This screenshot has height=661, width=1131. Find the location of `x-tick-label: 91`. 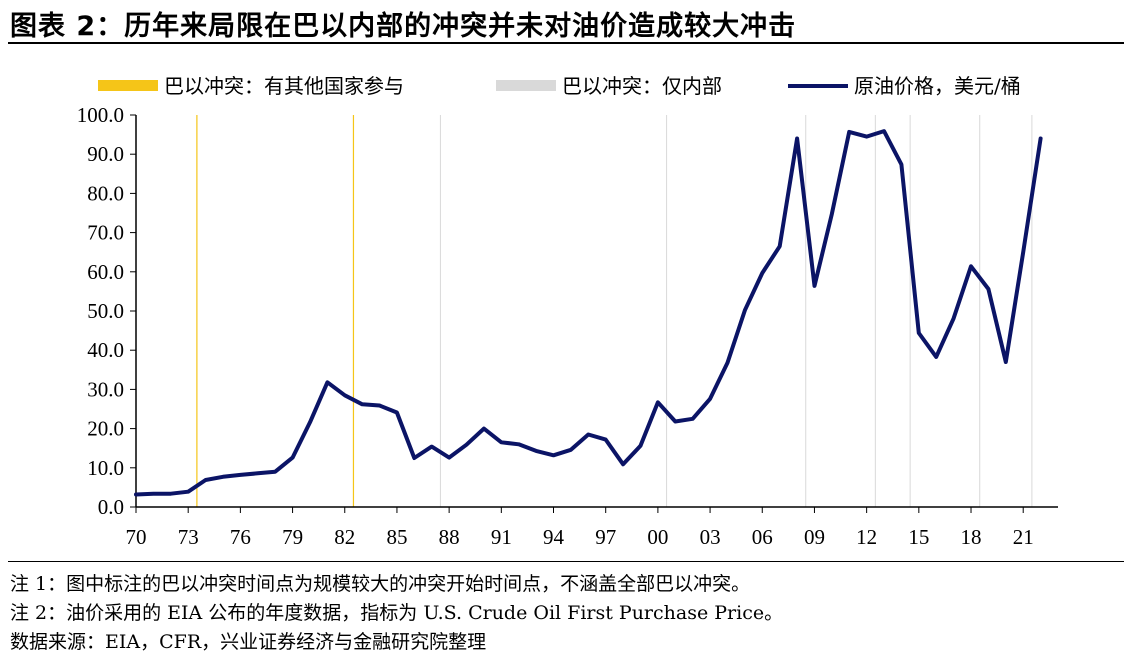

x-tick-label: 91 is located at coordinates (501, 537).